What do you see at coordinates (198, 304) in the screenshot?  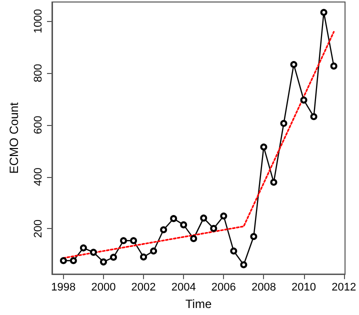 I see `x-axis-title: Time` at bounding box center [198, 304].